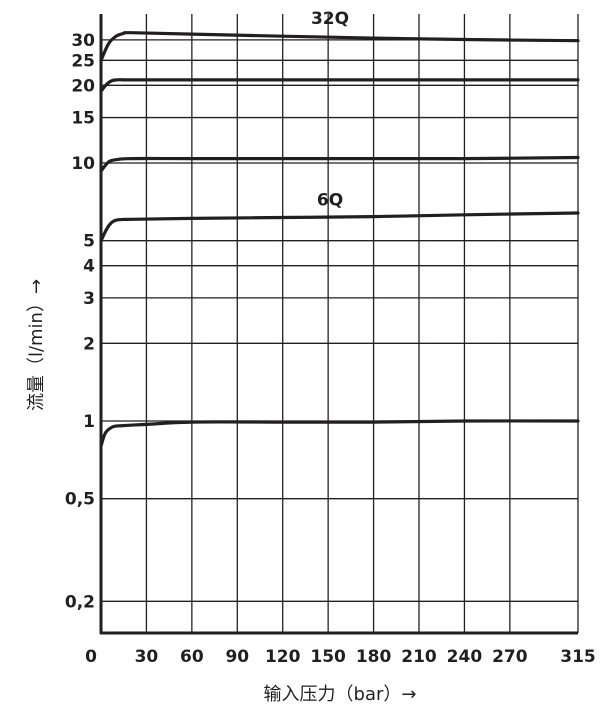  I want to click on y-tick-label: 4, so click(89, 267).